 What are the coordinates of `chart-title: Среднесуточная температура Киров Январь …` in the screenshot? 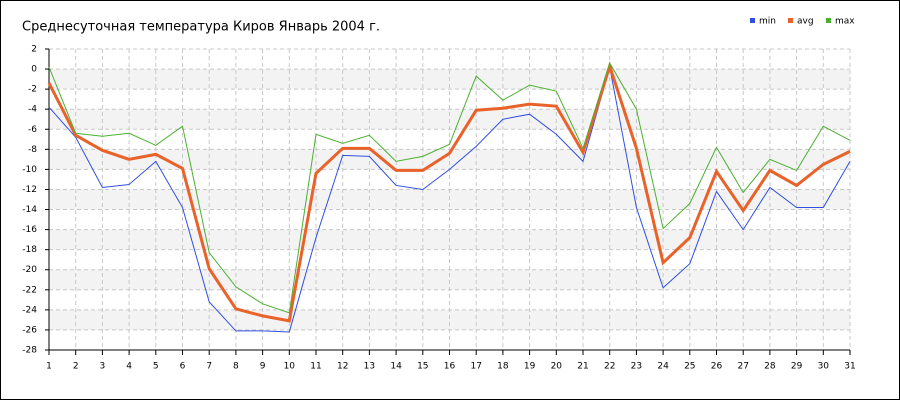 It's located at (201, 27).